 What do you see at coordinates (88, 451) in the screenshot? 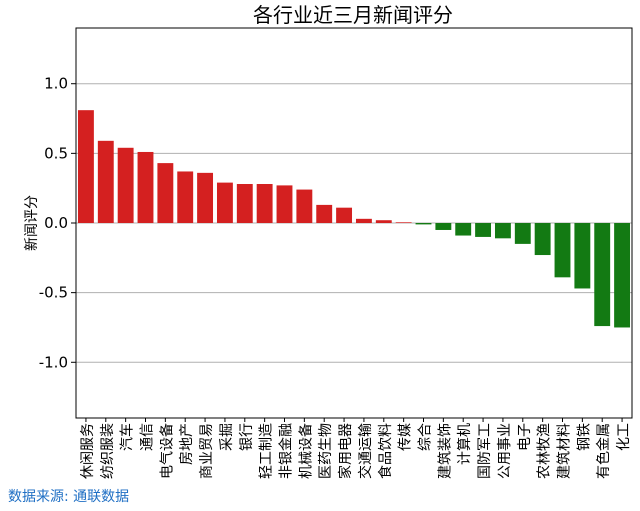
I see `x-tick-label: 休闲服务` at bounding box center [88, 451].